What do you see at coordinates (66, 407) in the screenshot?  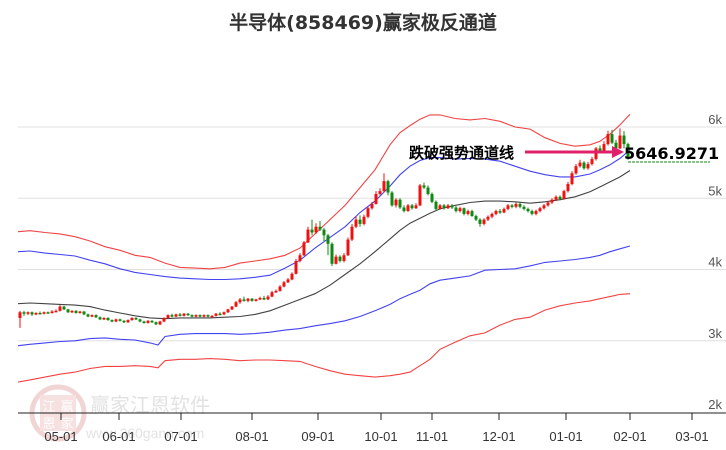 I see `svg-text: 赢` at bounding box center [66, 407].